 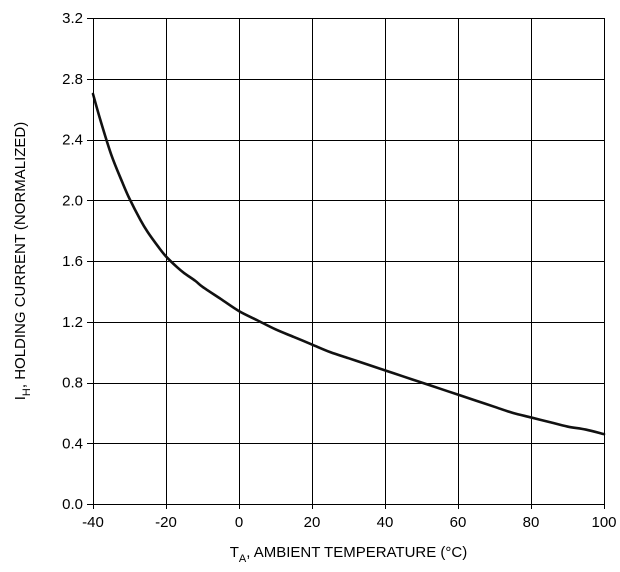 I want to click on x-tick-label: 60, so click(x=458, y=522).